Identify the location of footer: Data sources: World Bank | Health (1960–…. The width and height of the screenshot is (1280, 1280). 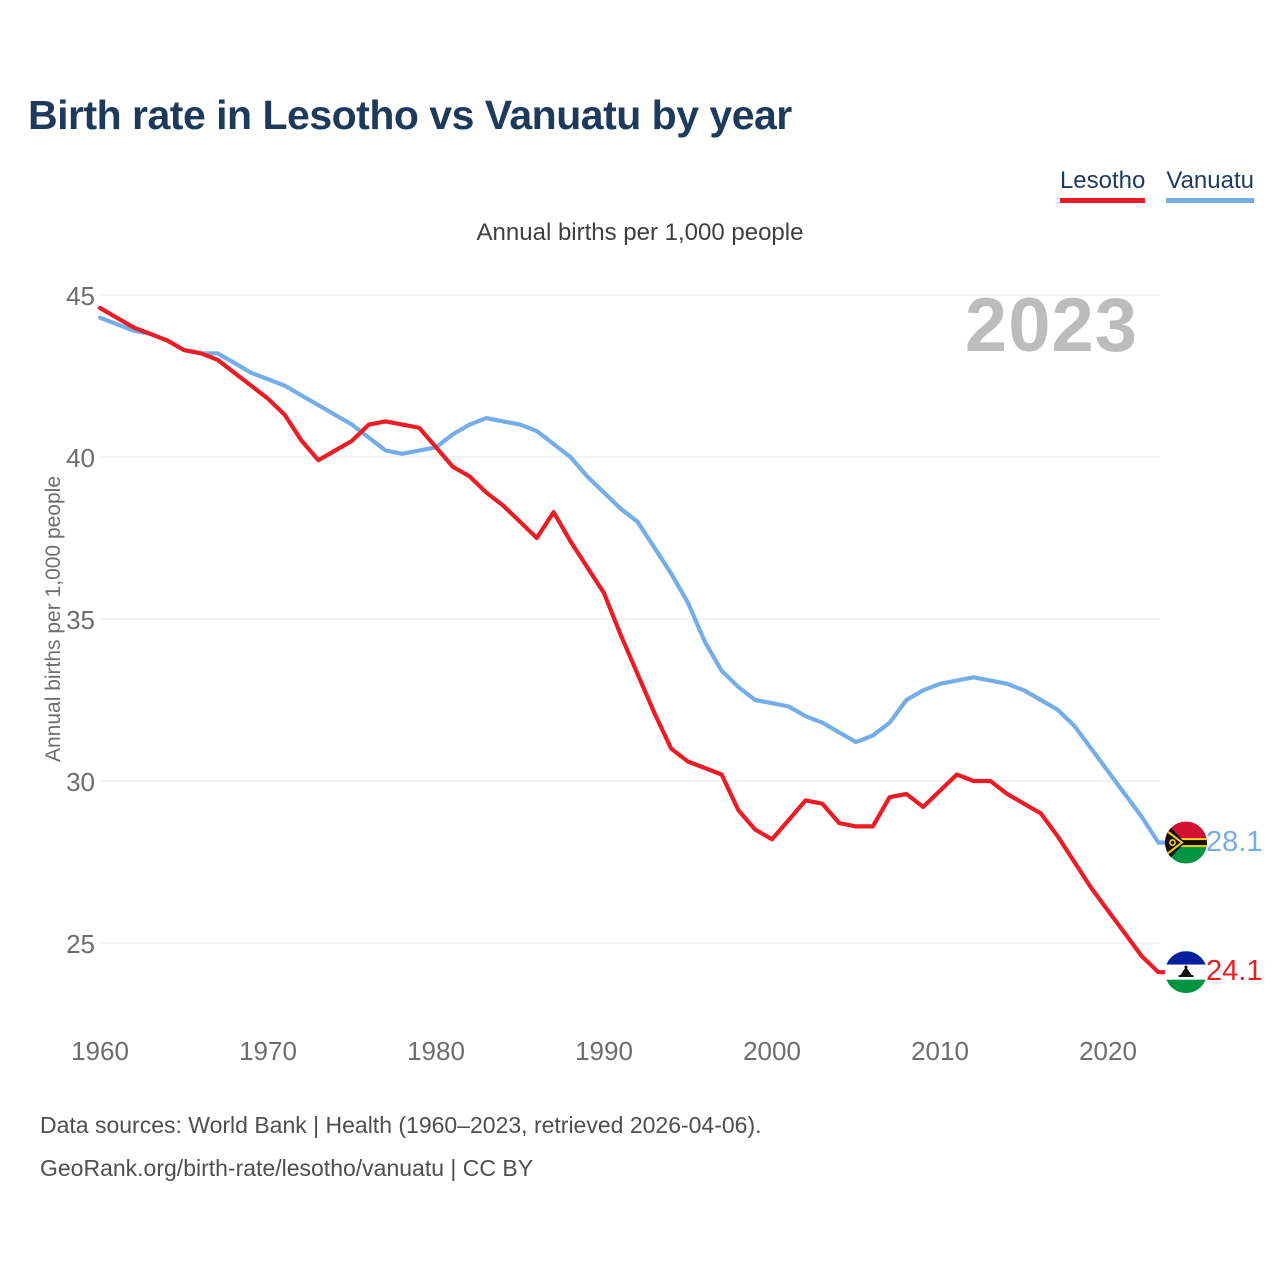
(401, 1146).